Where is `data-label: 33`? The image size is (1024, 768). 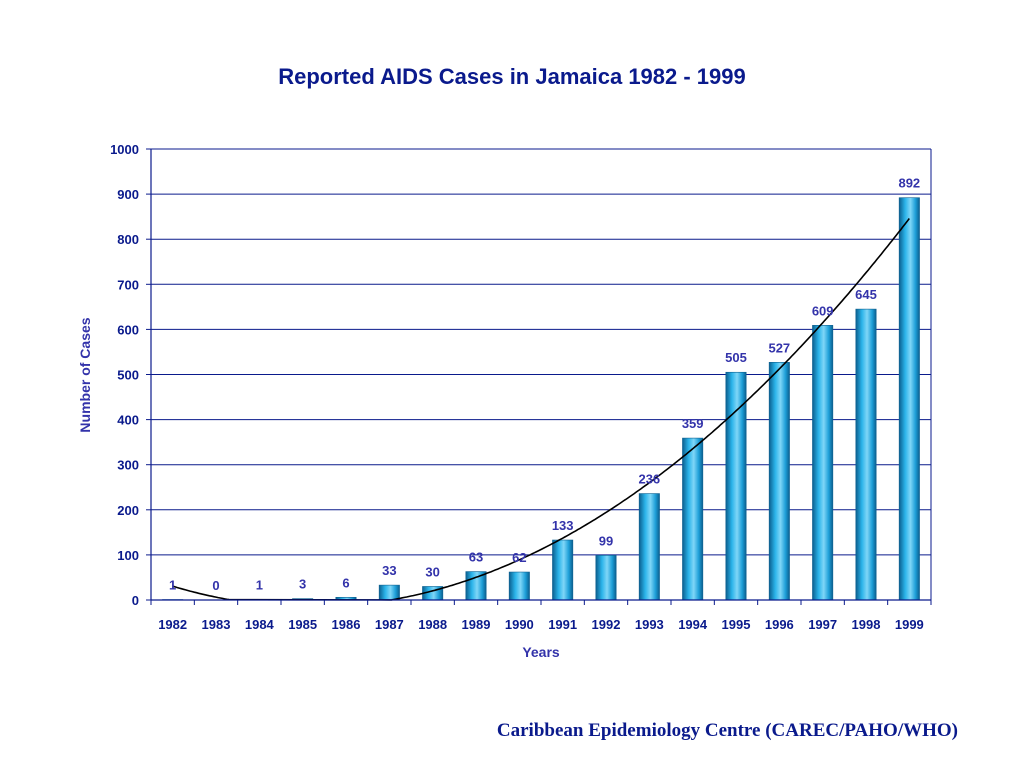 data-label: 33 is located at coordinates (389, 570).